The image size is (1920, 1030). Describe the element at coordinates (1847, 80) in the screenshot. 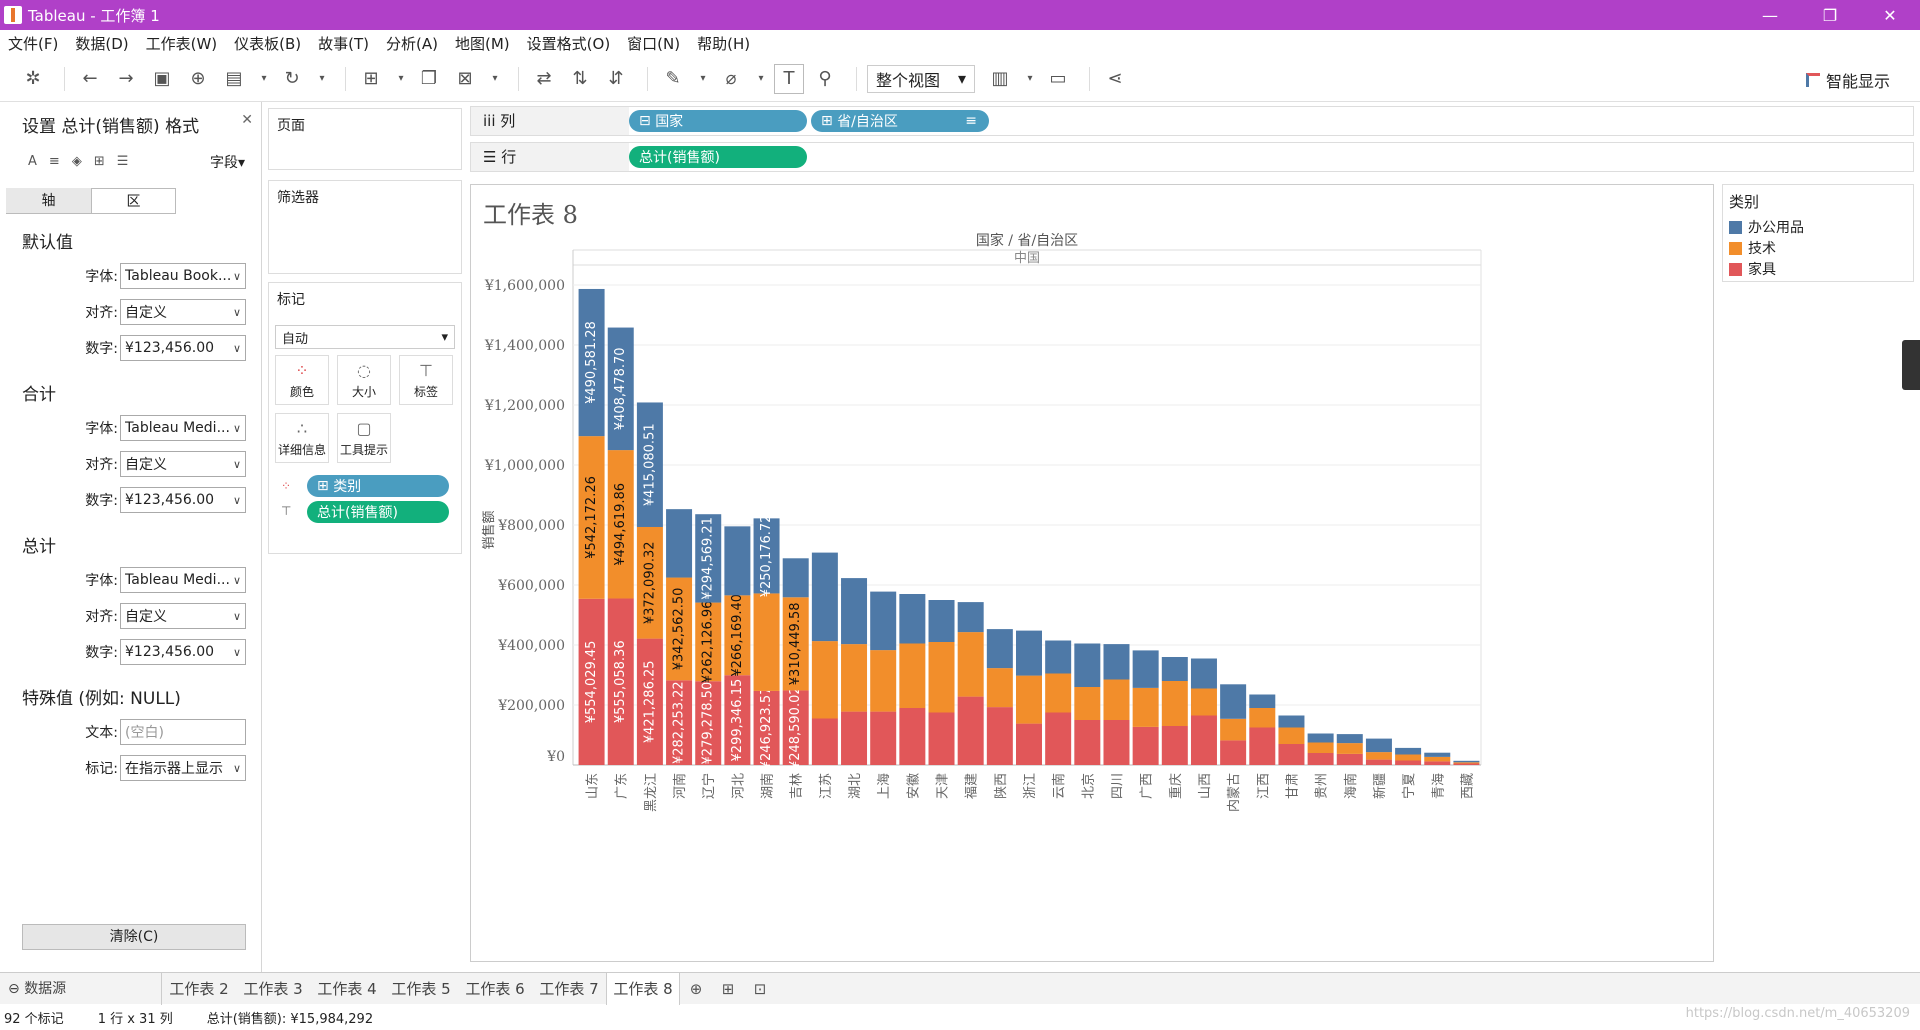

I see `show-me-button: 智能显示` at that location.